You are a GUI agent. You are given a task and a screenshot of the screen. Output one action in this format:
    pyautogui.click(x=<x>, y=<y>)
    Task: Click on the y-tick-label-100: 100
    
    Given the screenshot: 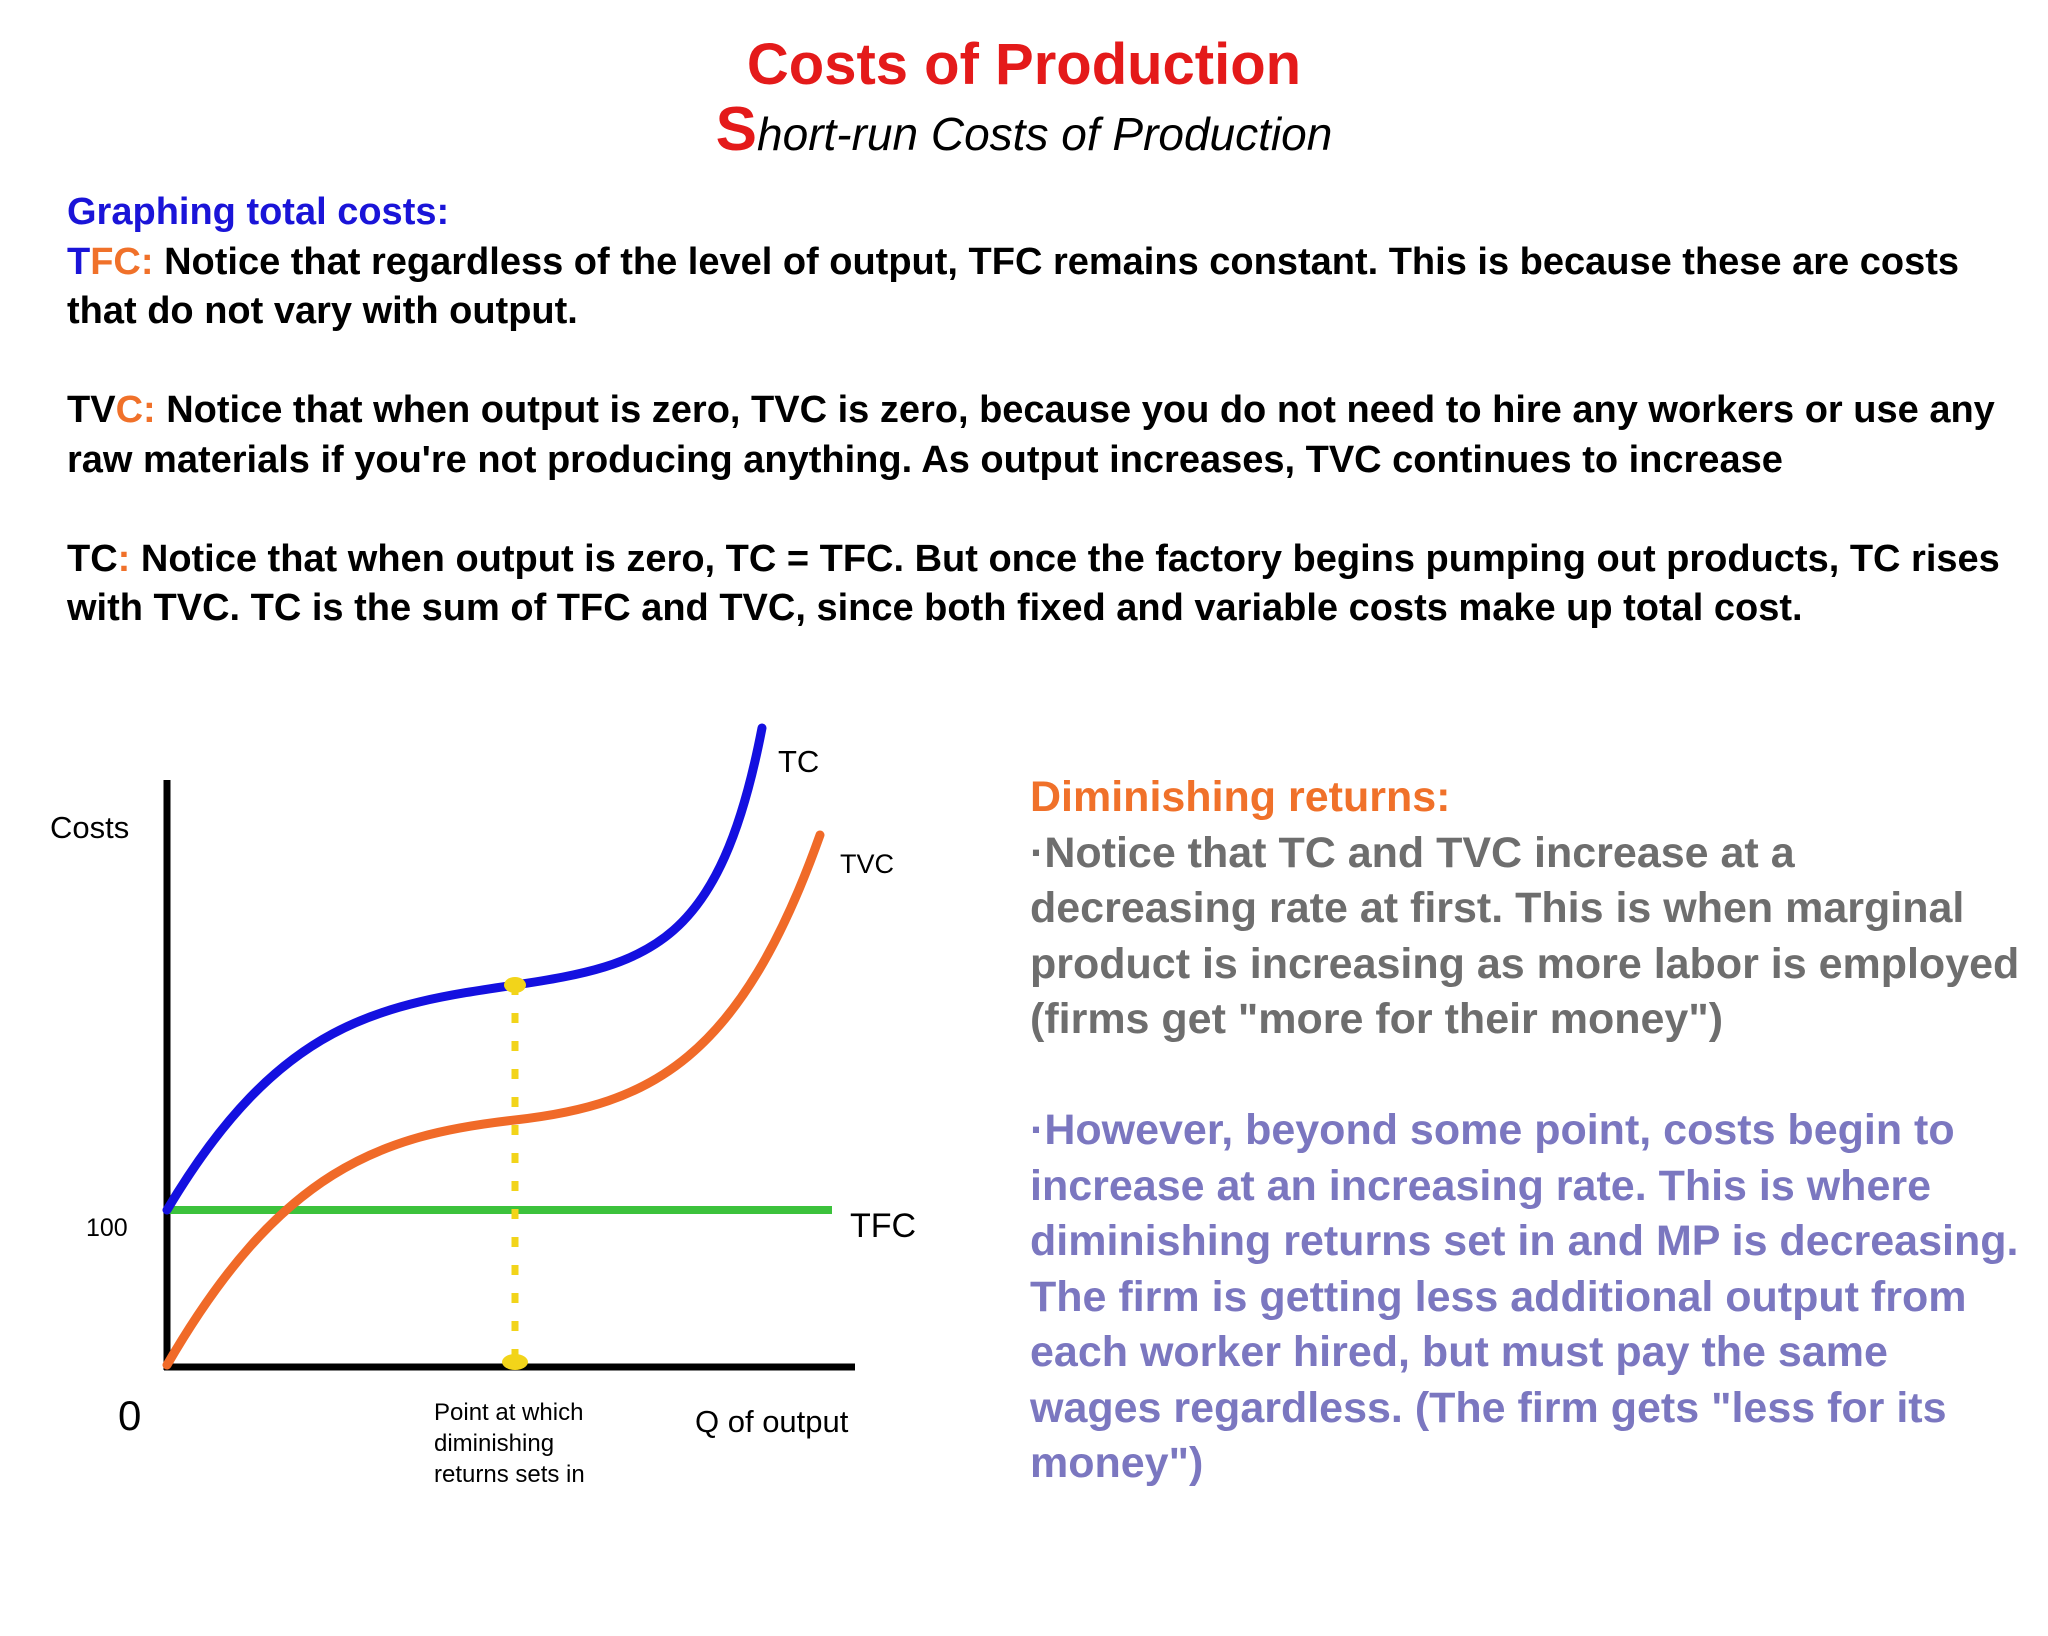 What is the action you would take?
    pyautogui.click(x=107, y=1228)
    